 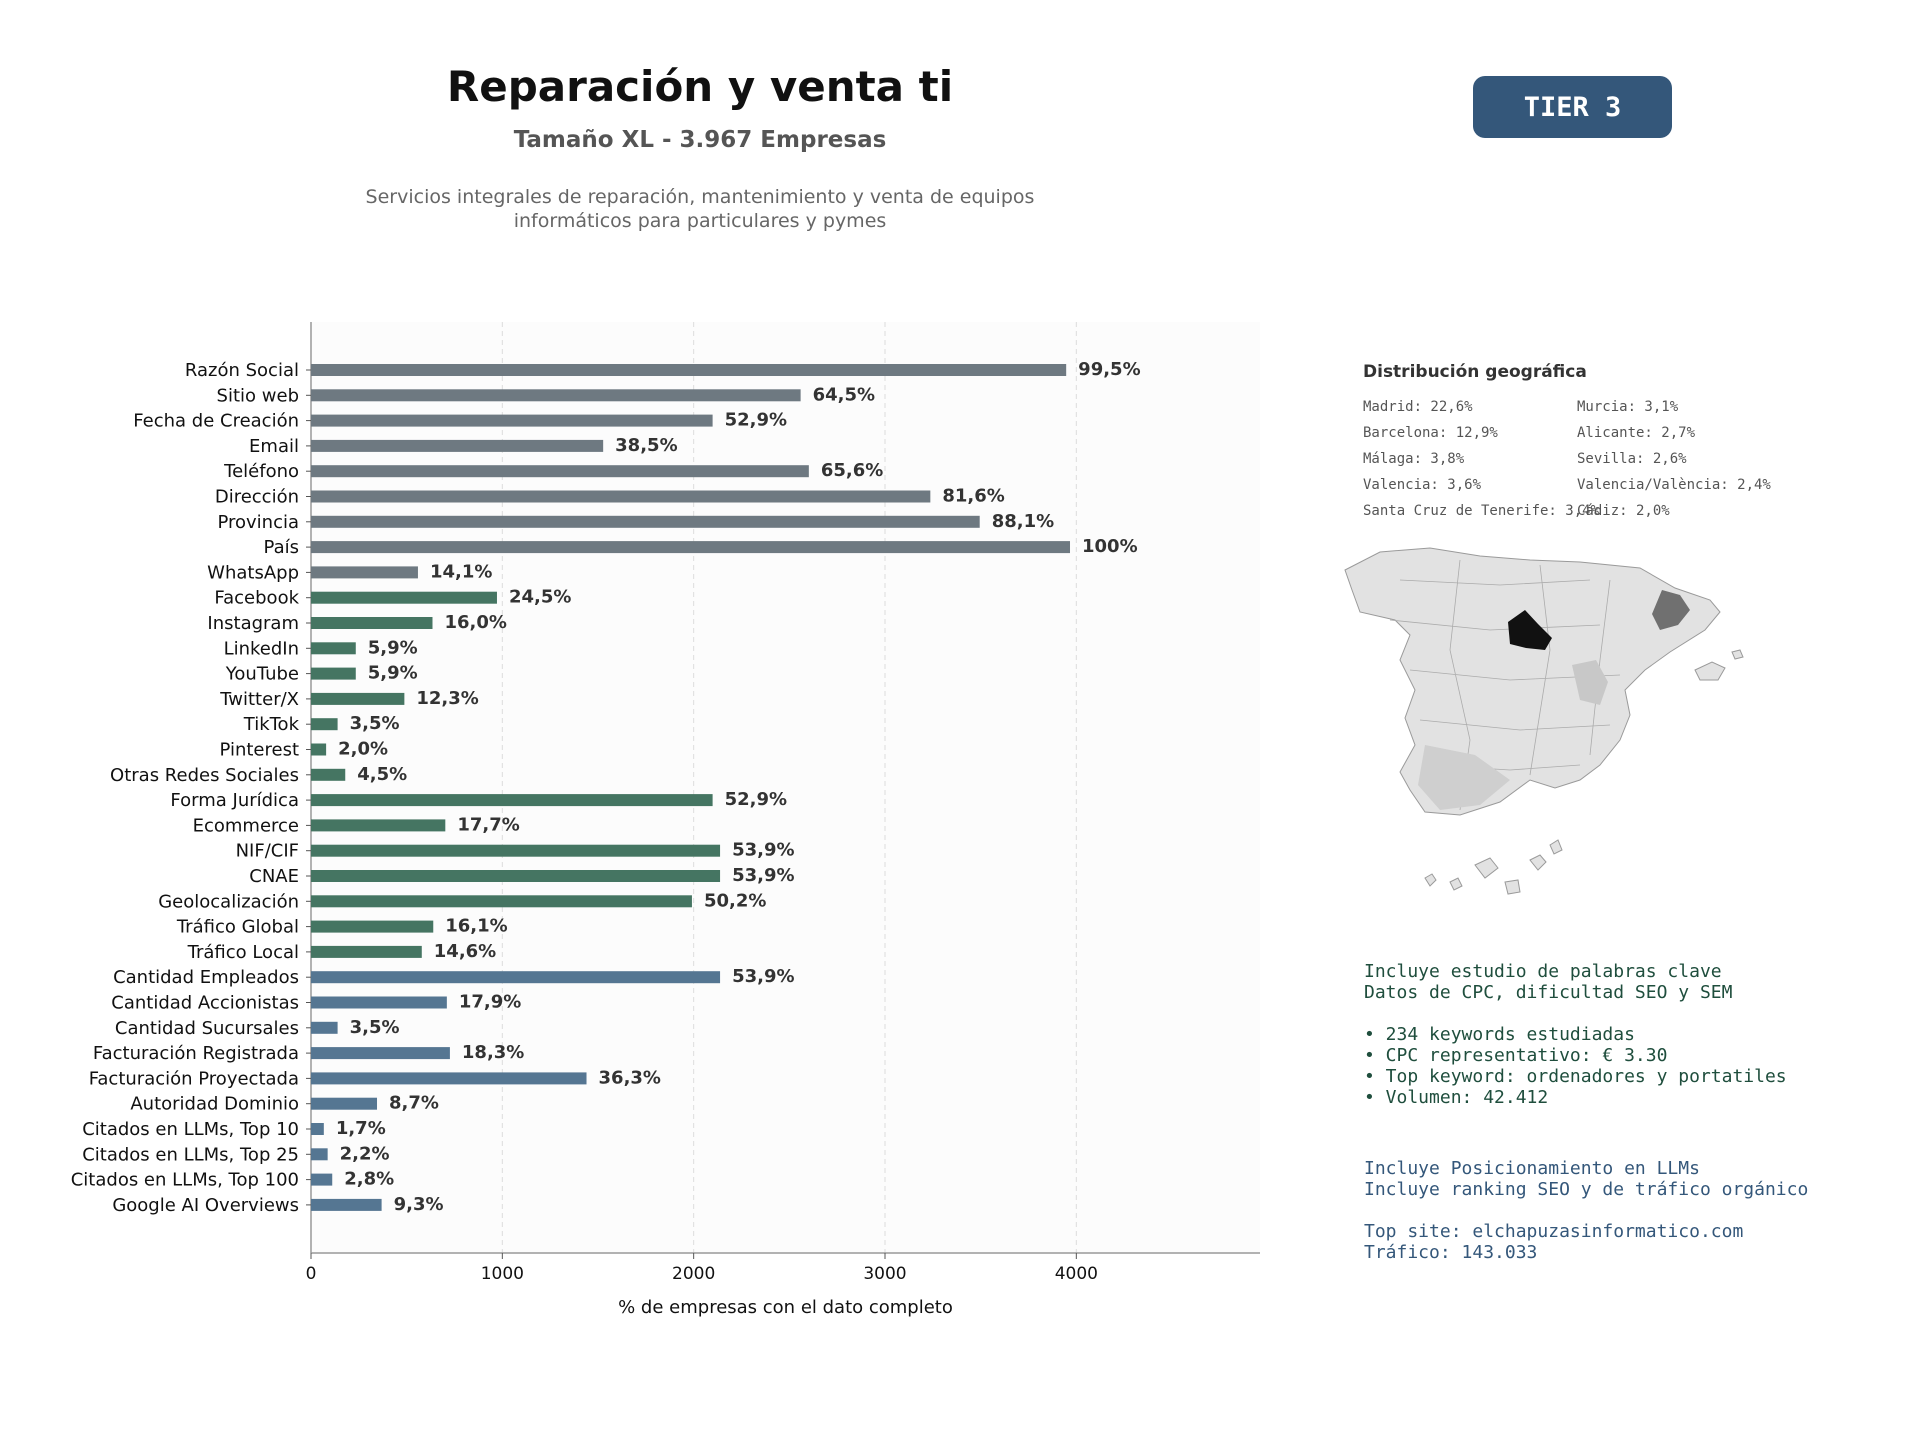 What do you see at coordinates (246, 825) in the screenshot?
I see `category-label: Ecommerce` at bounding box center [246, 825].